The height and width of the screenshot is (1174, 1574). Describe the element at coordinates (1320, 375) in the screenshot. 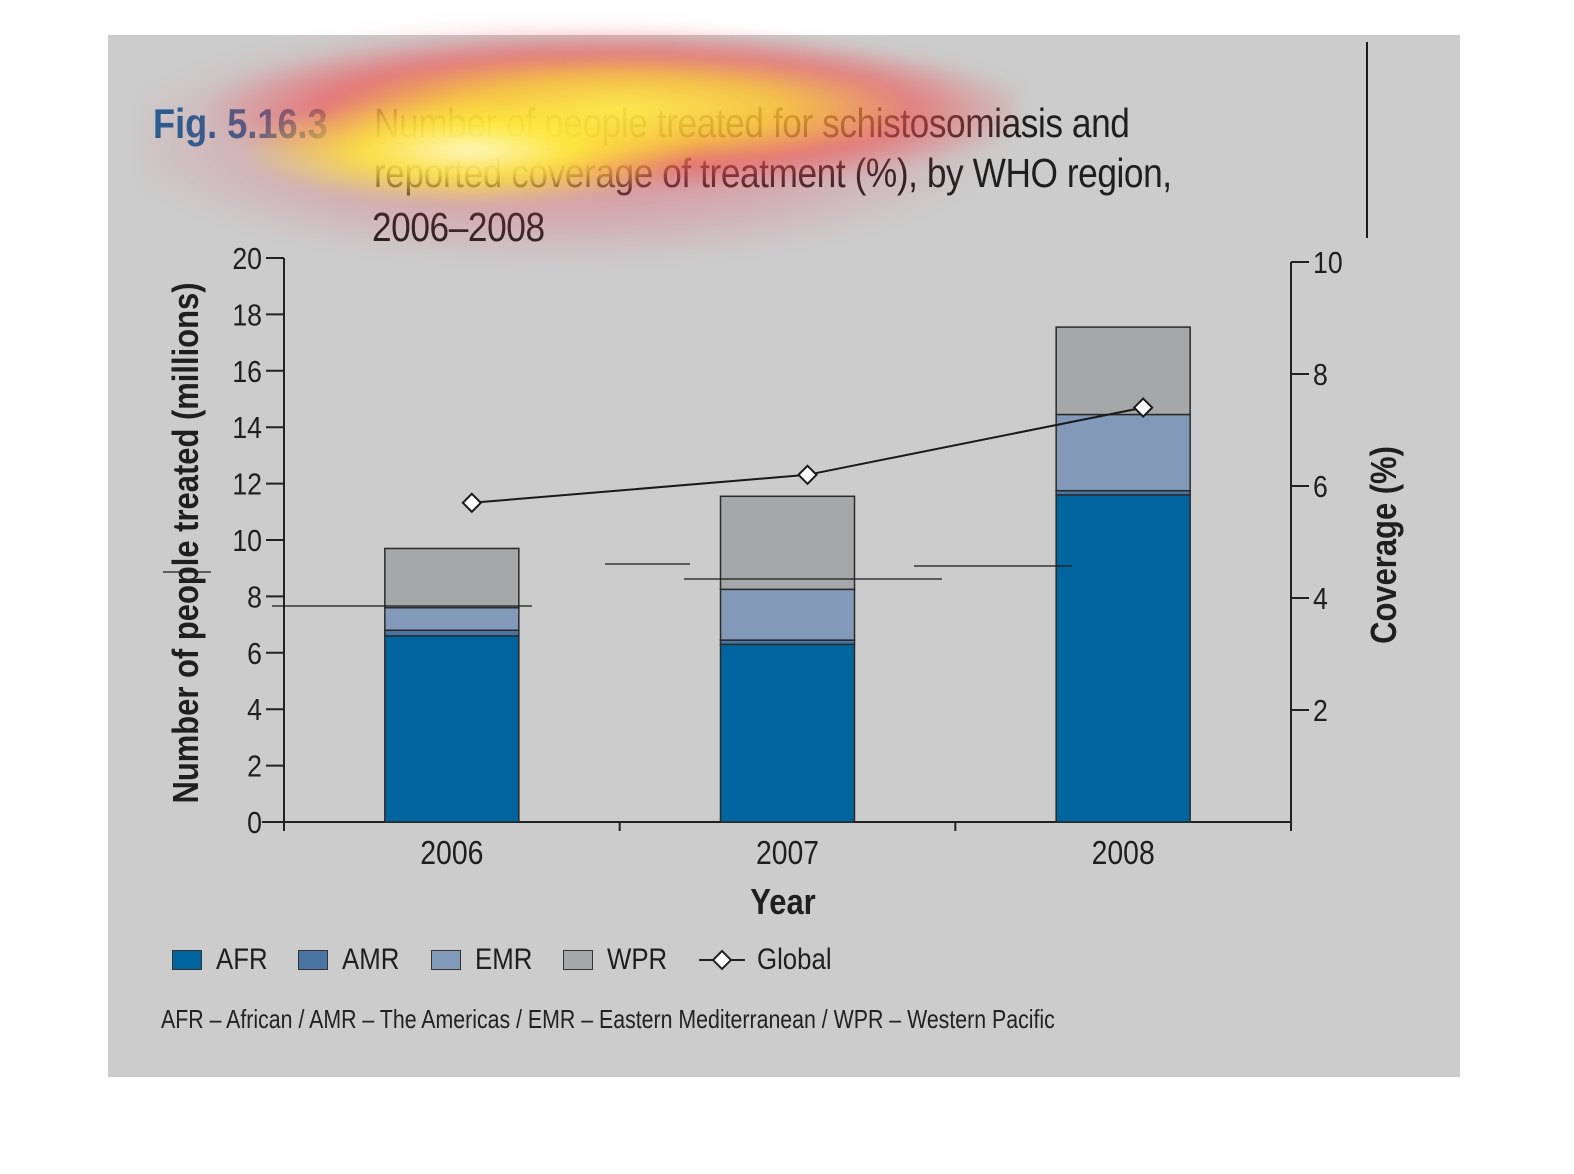

I see `y2-tick-label-8: 8` at that location.